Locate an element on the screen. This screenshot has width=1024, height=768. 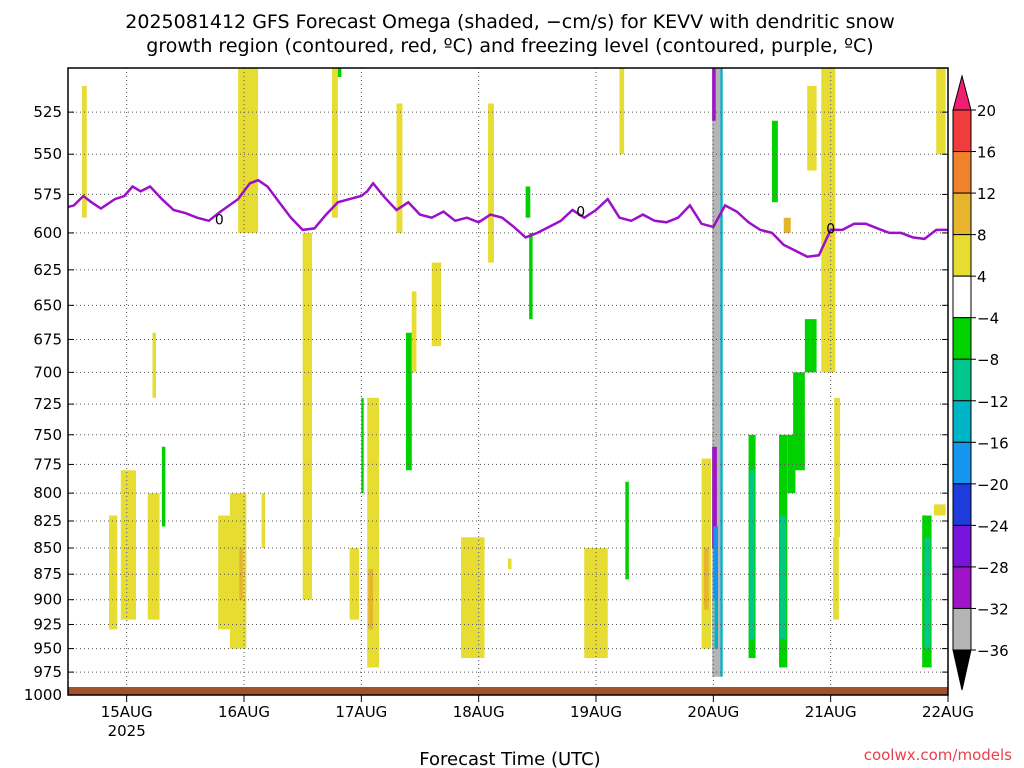
freezing-level-line is located at coordinates (507, 218).